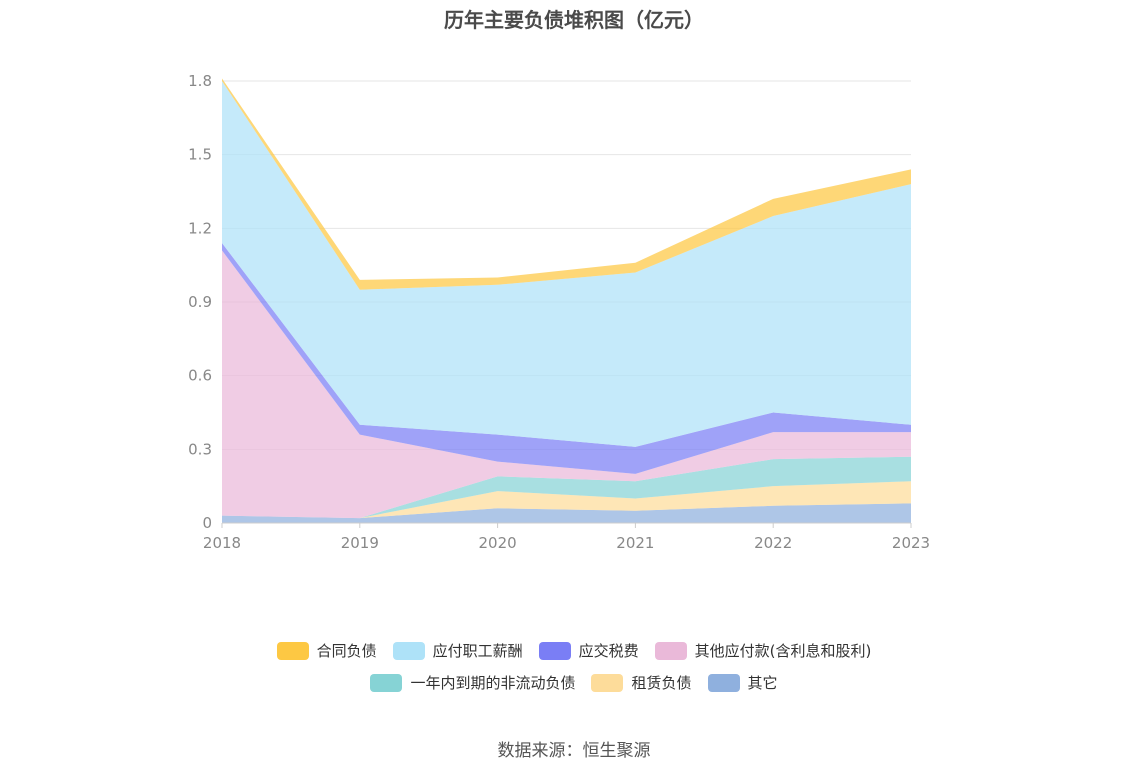 The image size is (1148, 776). What do you see at coordinates (360, 543) in the screenshot?
I see `x-tick-label: 2019` at bounding box center [360, 543].